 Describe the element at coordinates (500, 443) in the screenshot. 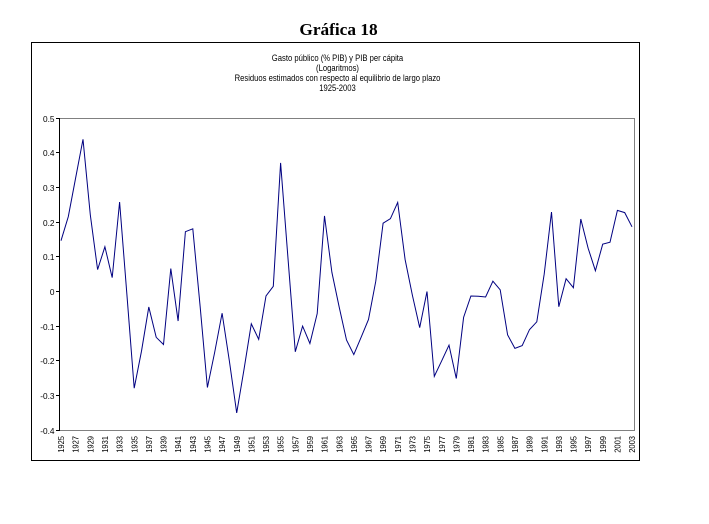

I see `svg-text: 1985` at that location.